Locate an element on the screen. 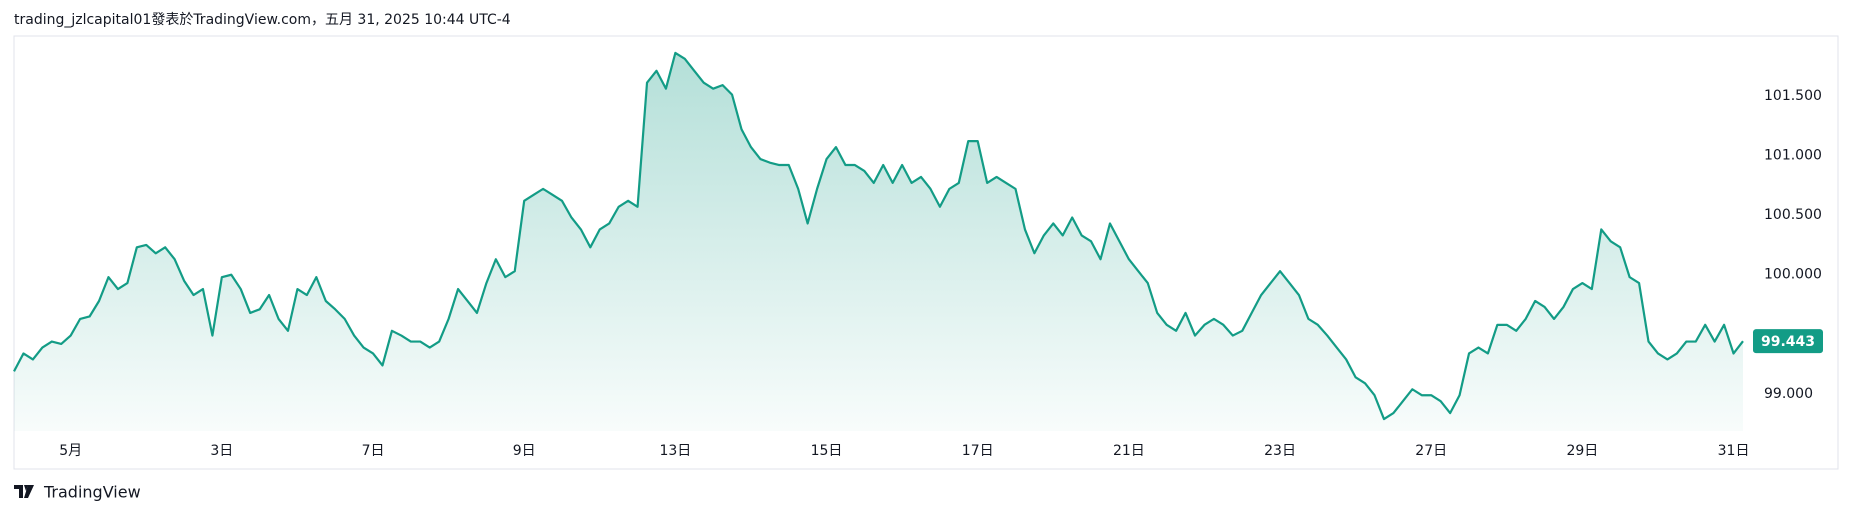 Image resolution: width=1852 pixels, height=517 pixels. y-tick-label: 101.500 is located at coordinates (1793, 96).